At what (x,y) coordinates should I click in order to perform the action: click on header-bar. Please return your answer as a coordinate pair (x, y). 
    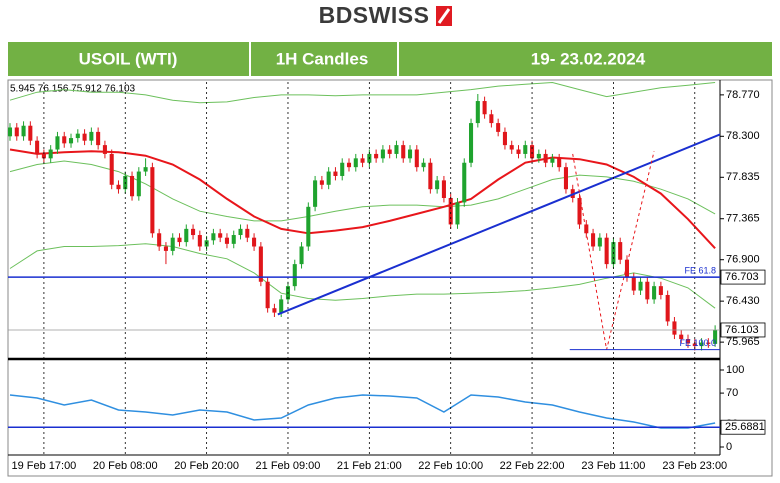
    Looking at the image, I should click on (390, 59).